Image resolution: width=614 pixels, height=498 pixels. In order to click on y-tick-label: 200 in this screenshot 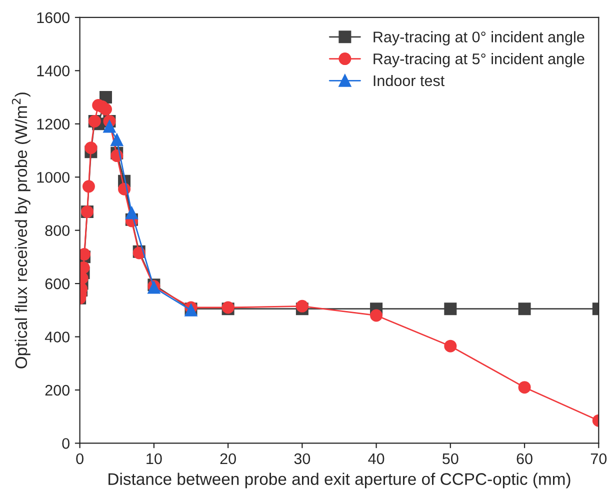, I will do `click(57, 390)`.